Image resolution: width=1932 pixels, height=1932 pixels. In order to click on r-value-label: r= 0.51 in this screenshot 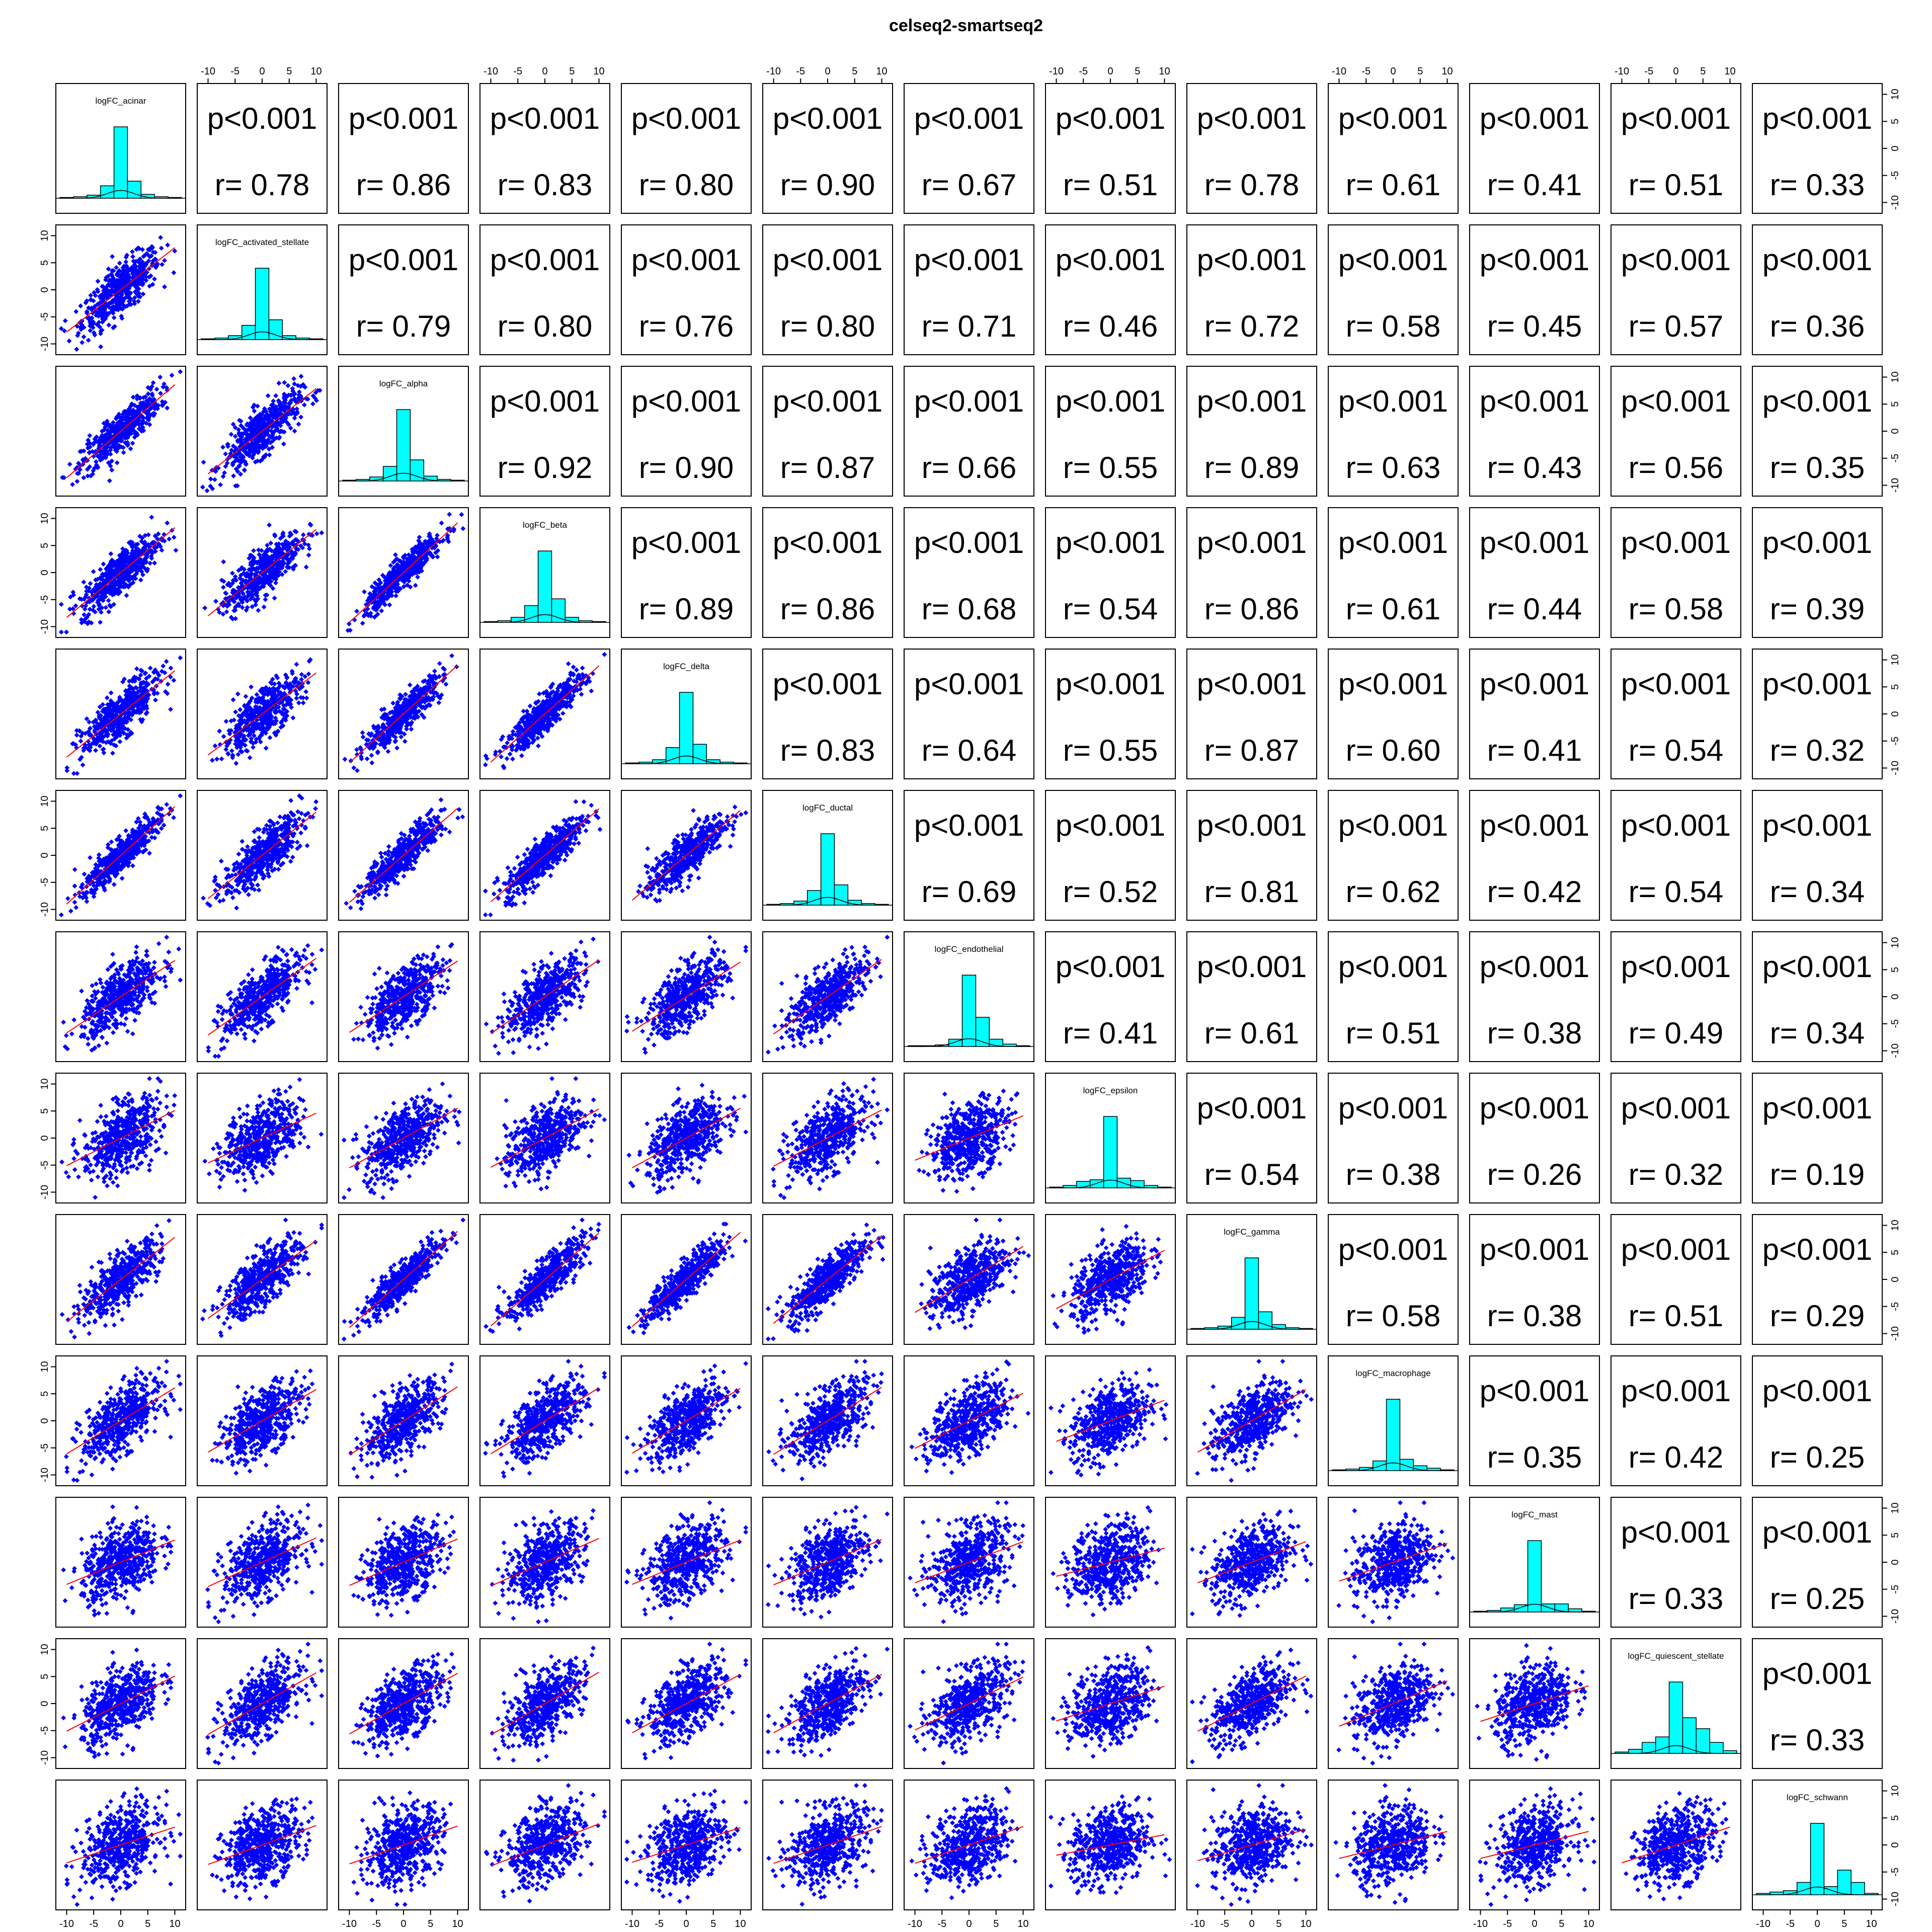, I will do `click(1676, 185)`.